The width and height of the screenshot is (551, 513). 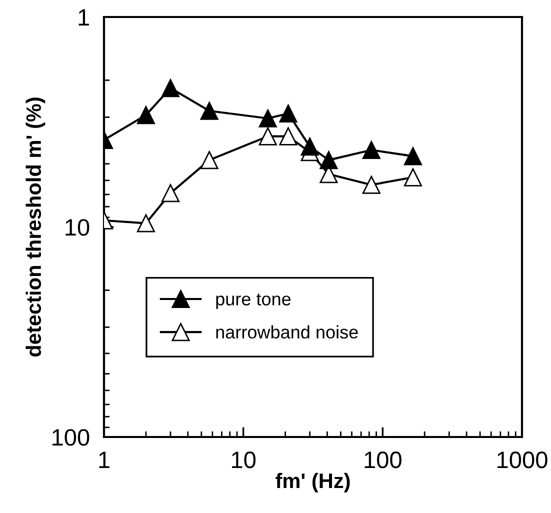 I want to click on y-tick-label: 10, so click(x=78, y=227).